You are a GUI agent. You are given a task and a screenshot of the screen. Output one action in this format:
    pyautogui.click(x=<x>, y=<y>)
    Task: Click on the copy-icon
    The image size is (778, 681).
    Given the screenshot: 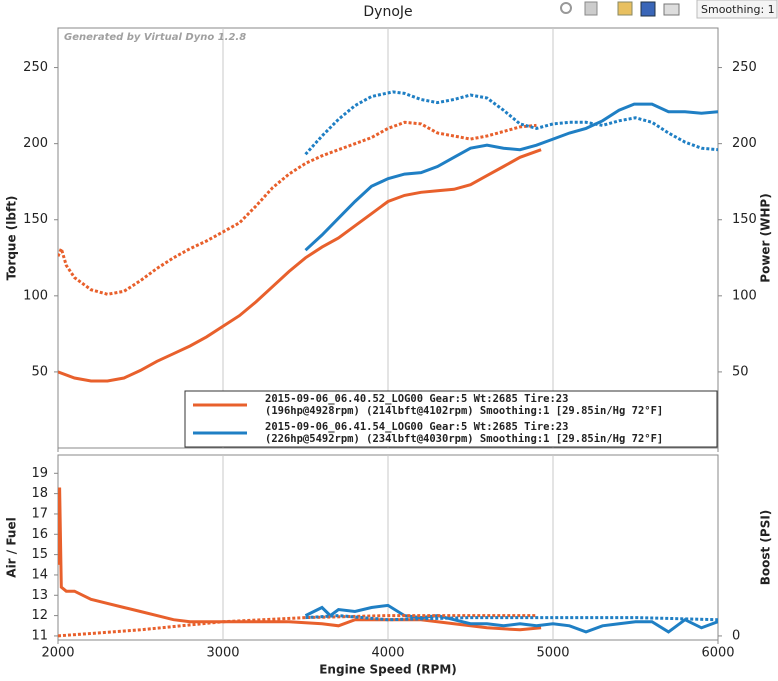 What is the action you would take?
    pyautogui.click(x=625, y=8)
    